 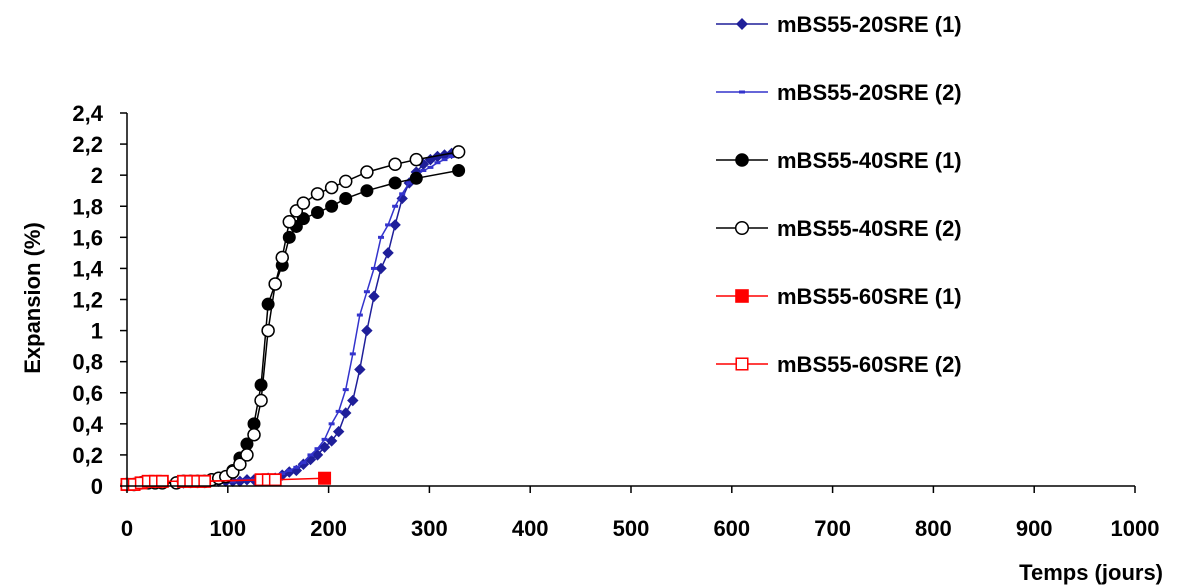 I want to click on legend-item: mBS55-60SRE (2), so click(x=839, y=364).